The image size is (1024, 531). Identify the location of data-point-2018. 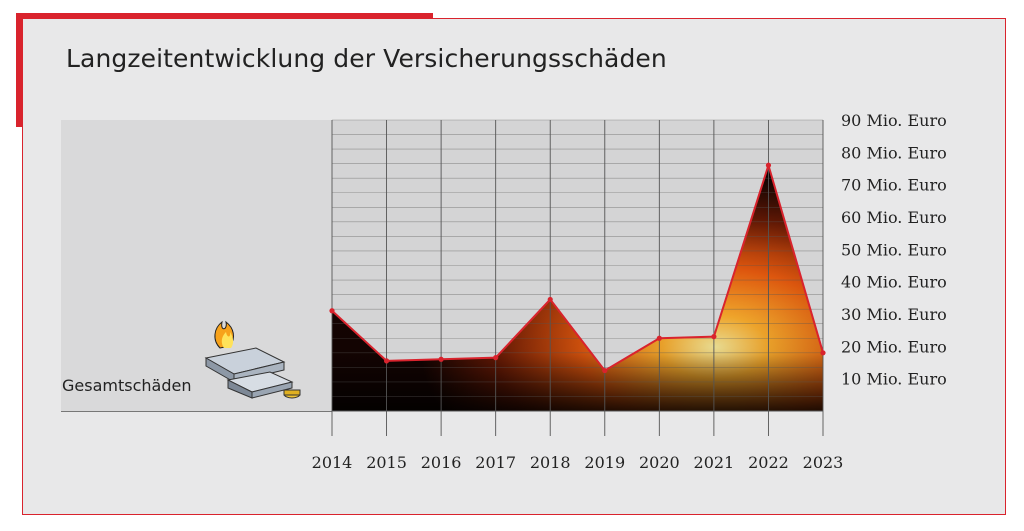
(550, 299).